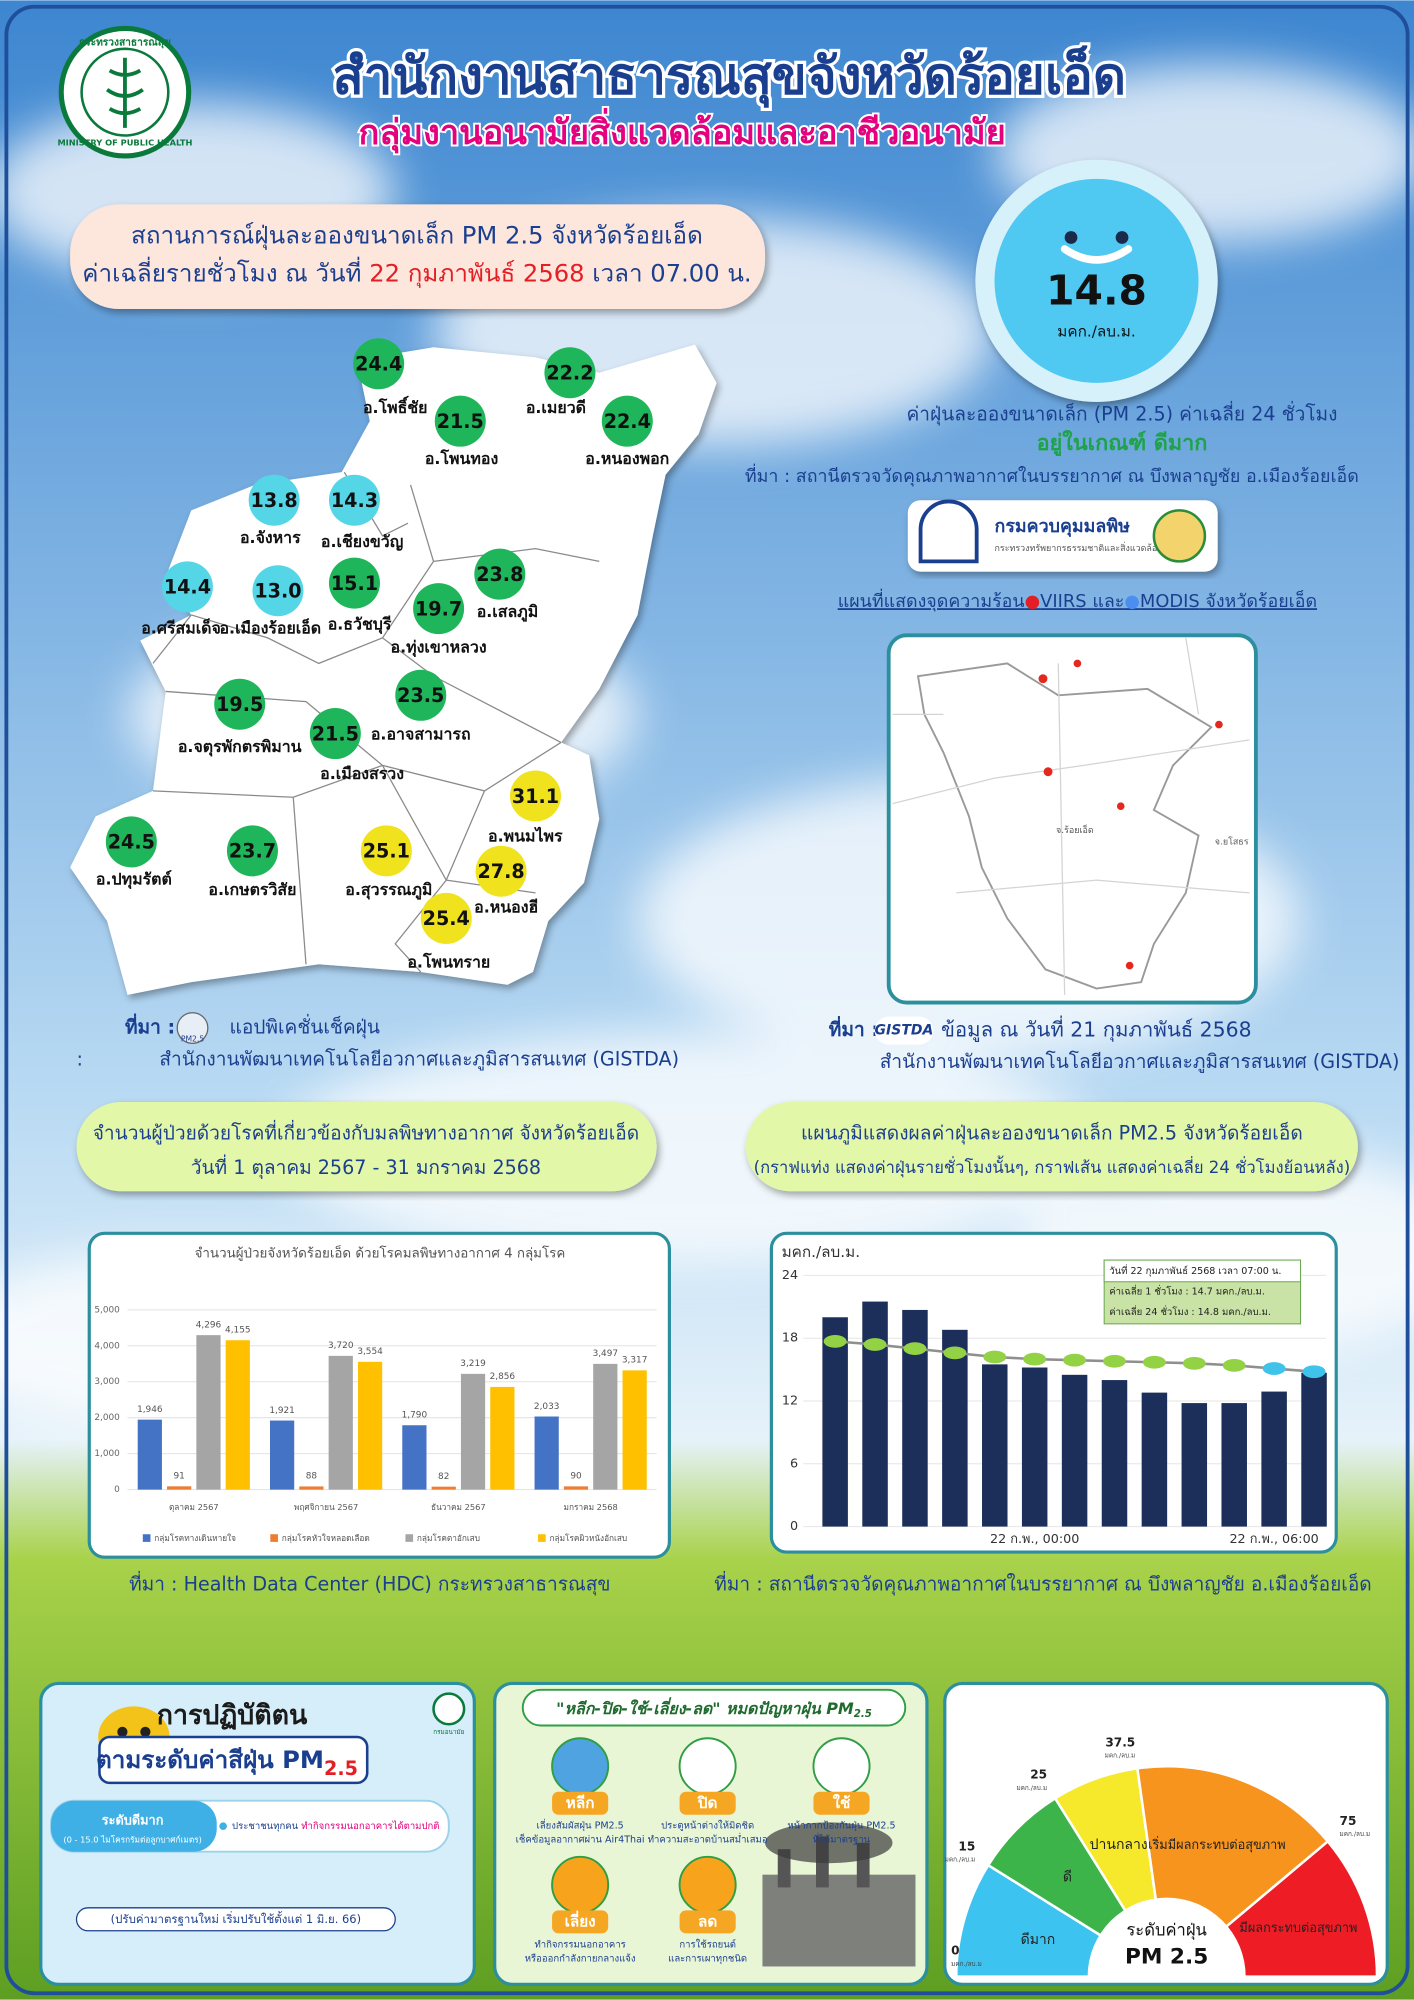  I want to click on measures-title-main: "หลีก-ปิด-ใช้-เลี่ยง-ลด" หมดปัญหาฝุ่น PM, so click(705, 1707).